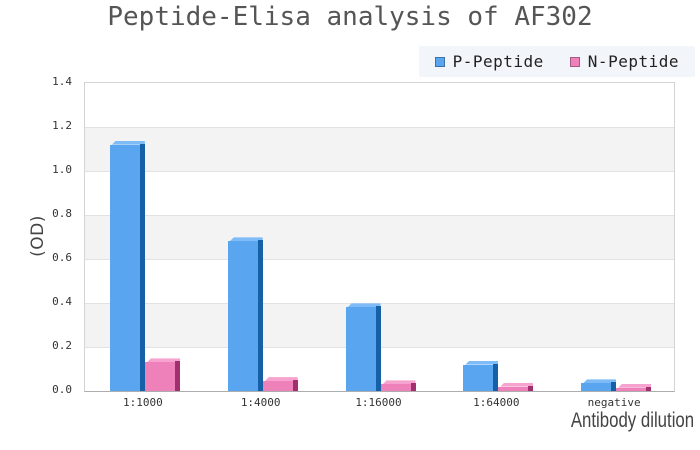 Image resolution: width=700 pixels, height=450 pixels. I want to click on legend-item-n-peptide: N-Peptide, so click(624, 61).